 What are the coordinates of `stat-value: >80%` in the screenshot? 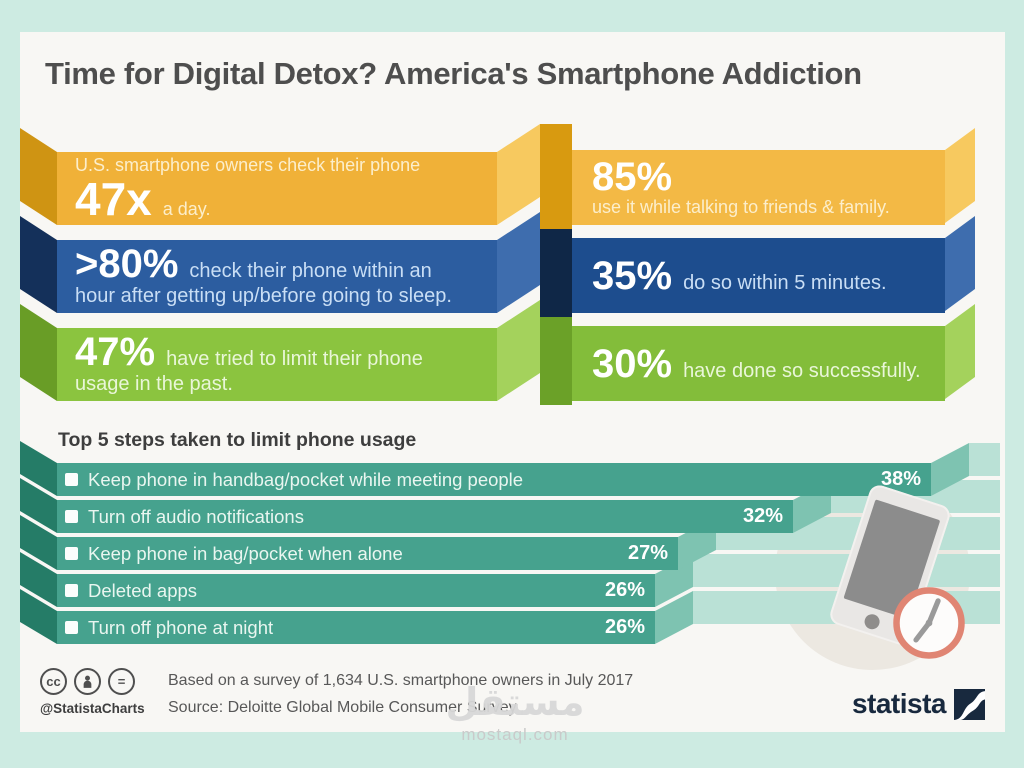 It's located at (127, 264).